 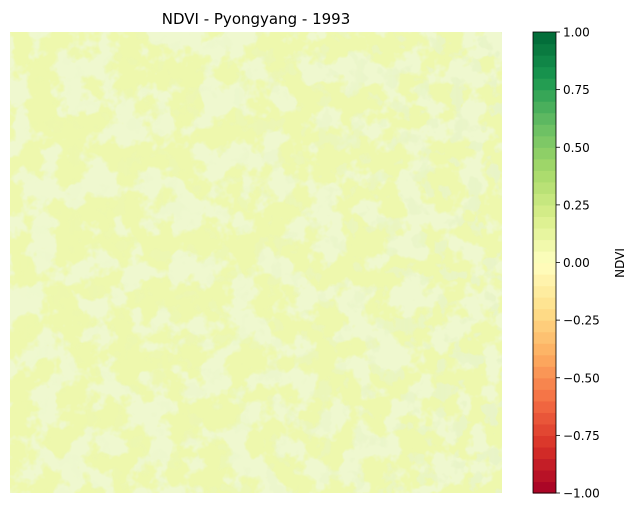 I want to click on colorbar-tick-label: 0.75, so click(x=576, y=90).